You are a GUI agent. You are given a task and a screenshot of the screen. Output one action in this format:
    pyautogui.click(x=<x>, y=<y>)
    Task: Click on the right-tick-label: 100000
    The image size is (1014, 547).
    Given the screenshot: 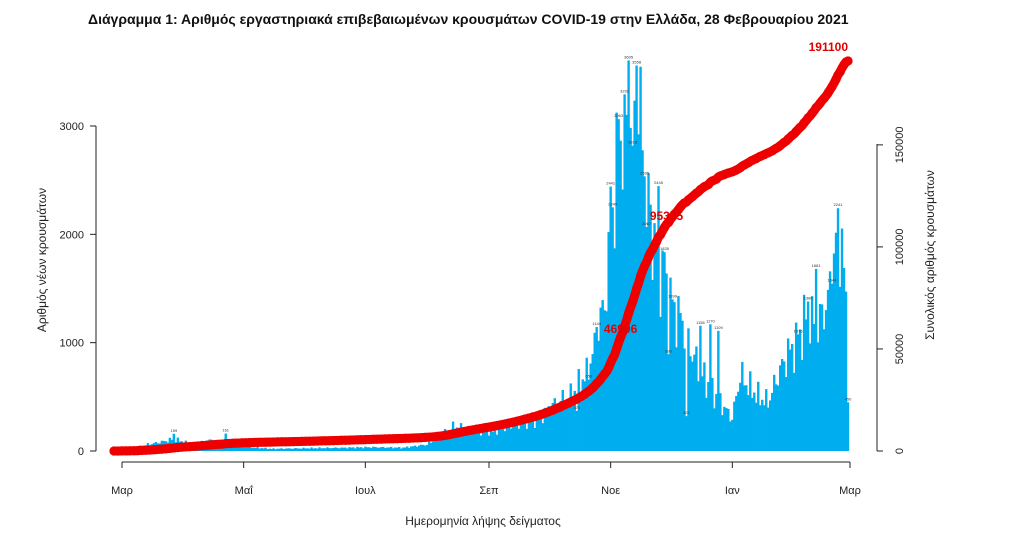 What is the action you would take?
    pyautogui.click(x=900, y=247)
    